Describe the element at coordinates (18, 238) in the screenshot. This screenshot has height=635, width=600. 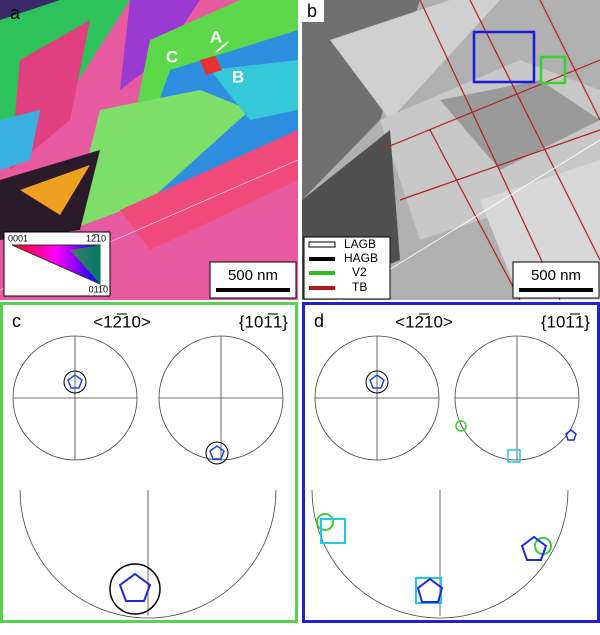
I see `key-label: 0001` at that location.